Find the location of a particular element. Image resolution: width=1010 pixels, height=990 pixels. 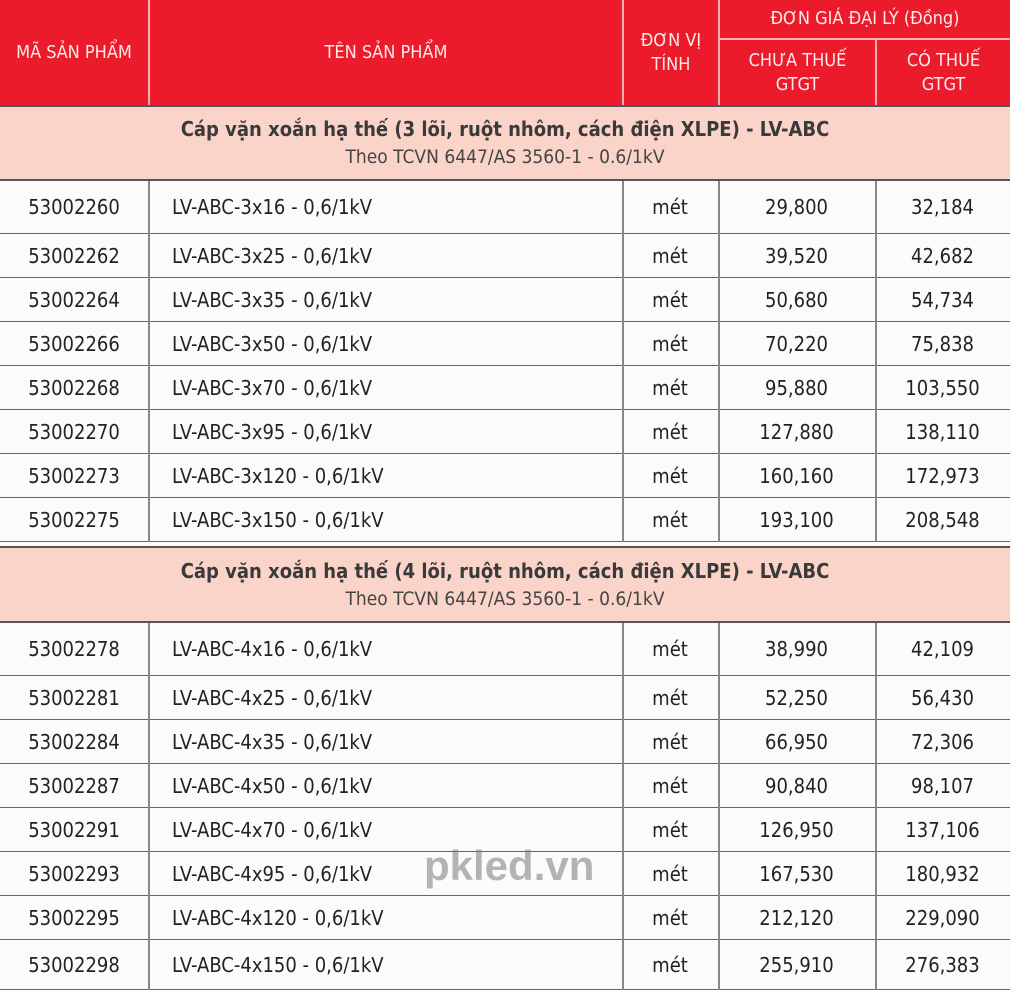

product-code: 53002284 is located at coordinates (74, 741).